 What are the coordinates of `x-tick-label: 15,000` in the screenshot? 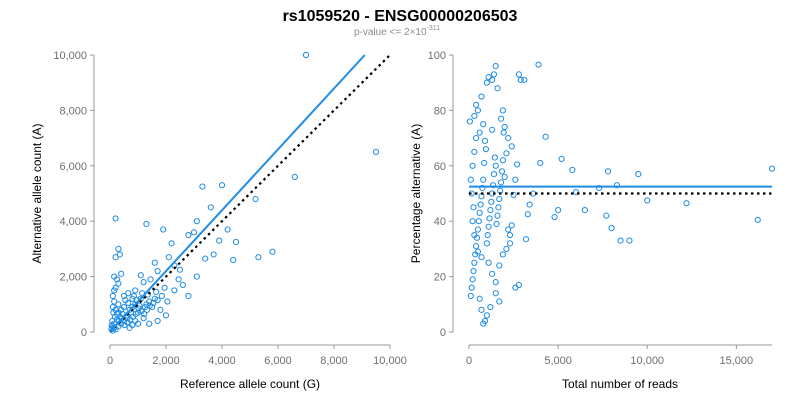 It's located at (737, 361).